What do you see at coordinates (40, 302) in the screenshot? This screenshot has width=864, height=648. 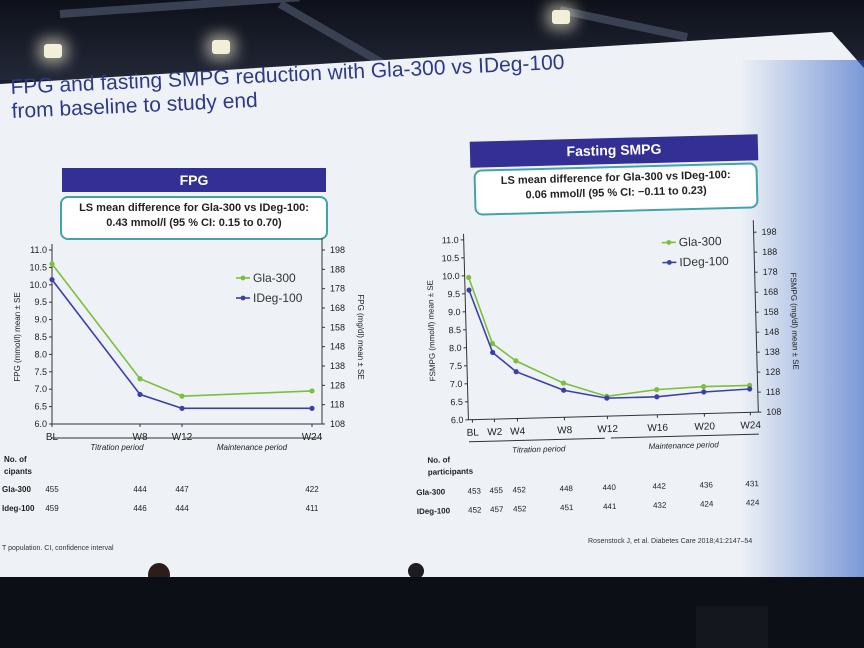 I see `fpg-y-tick-label: 9.5` at bounding box center [40, 302].